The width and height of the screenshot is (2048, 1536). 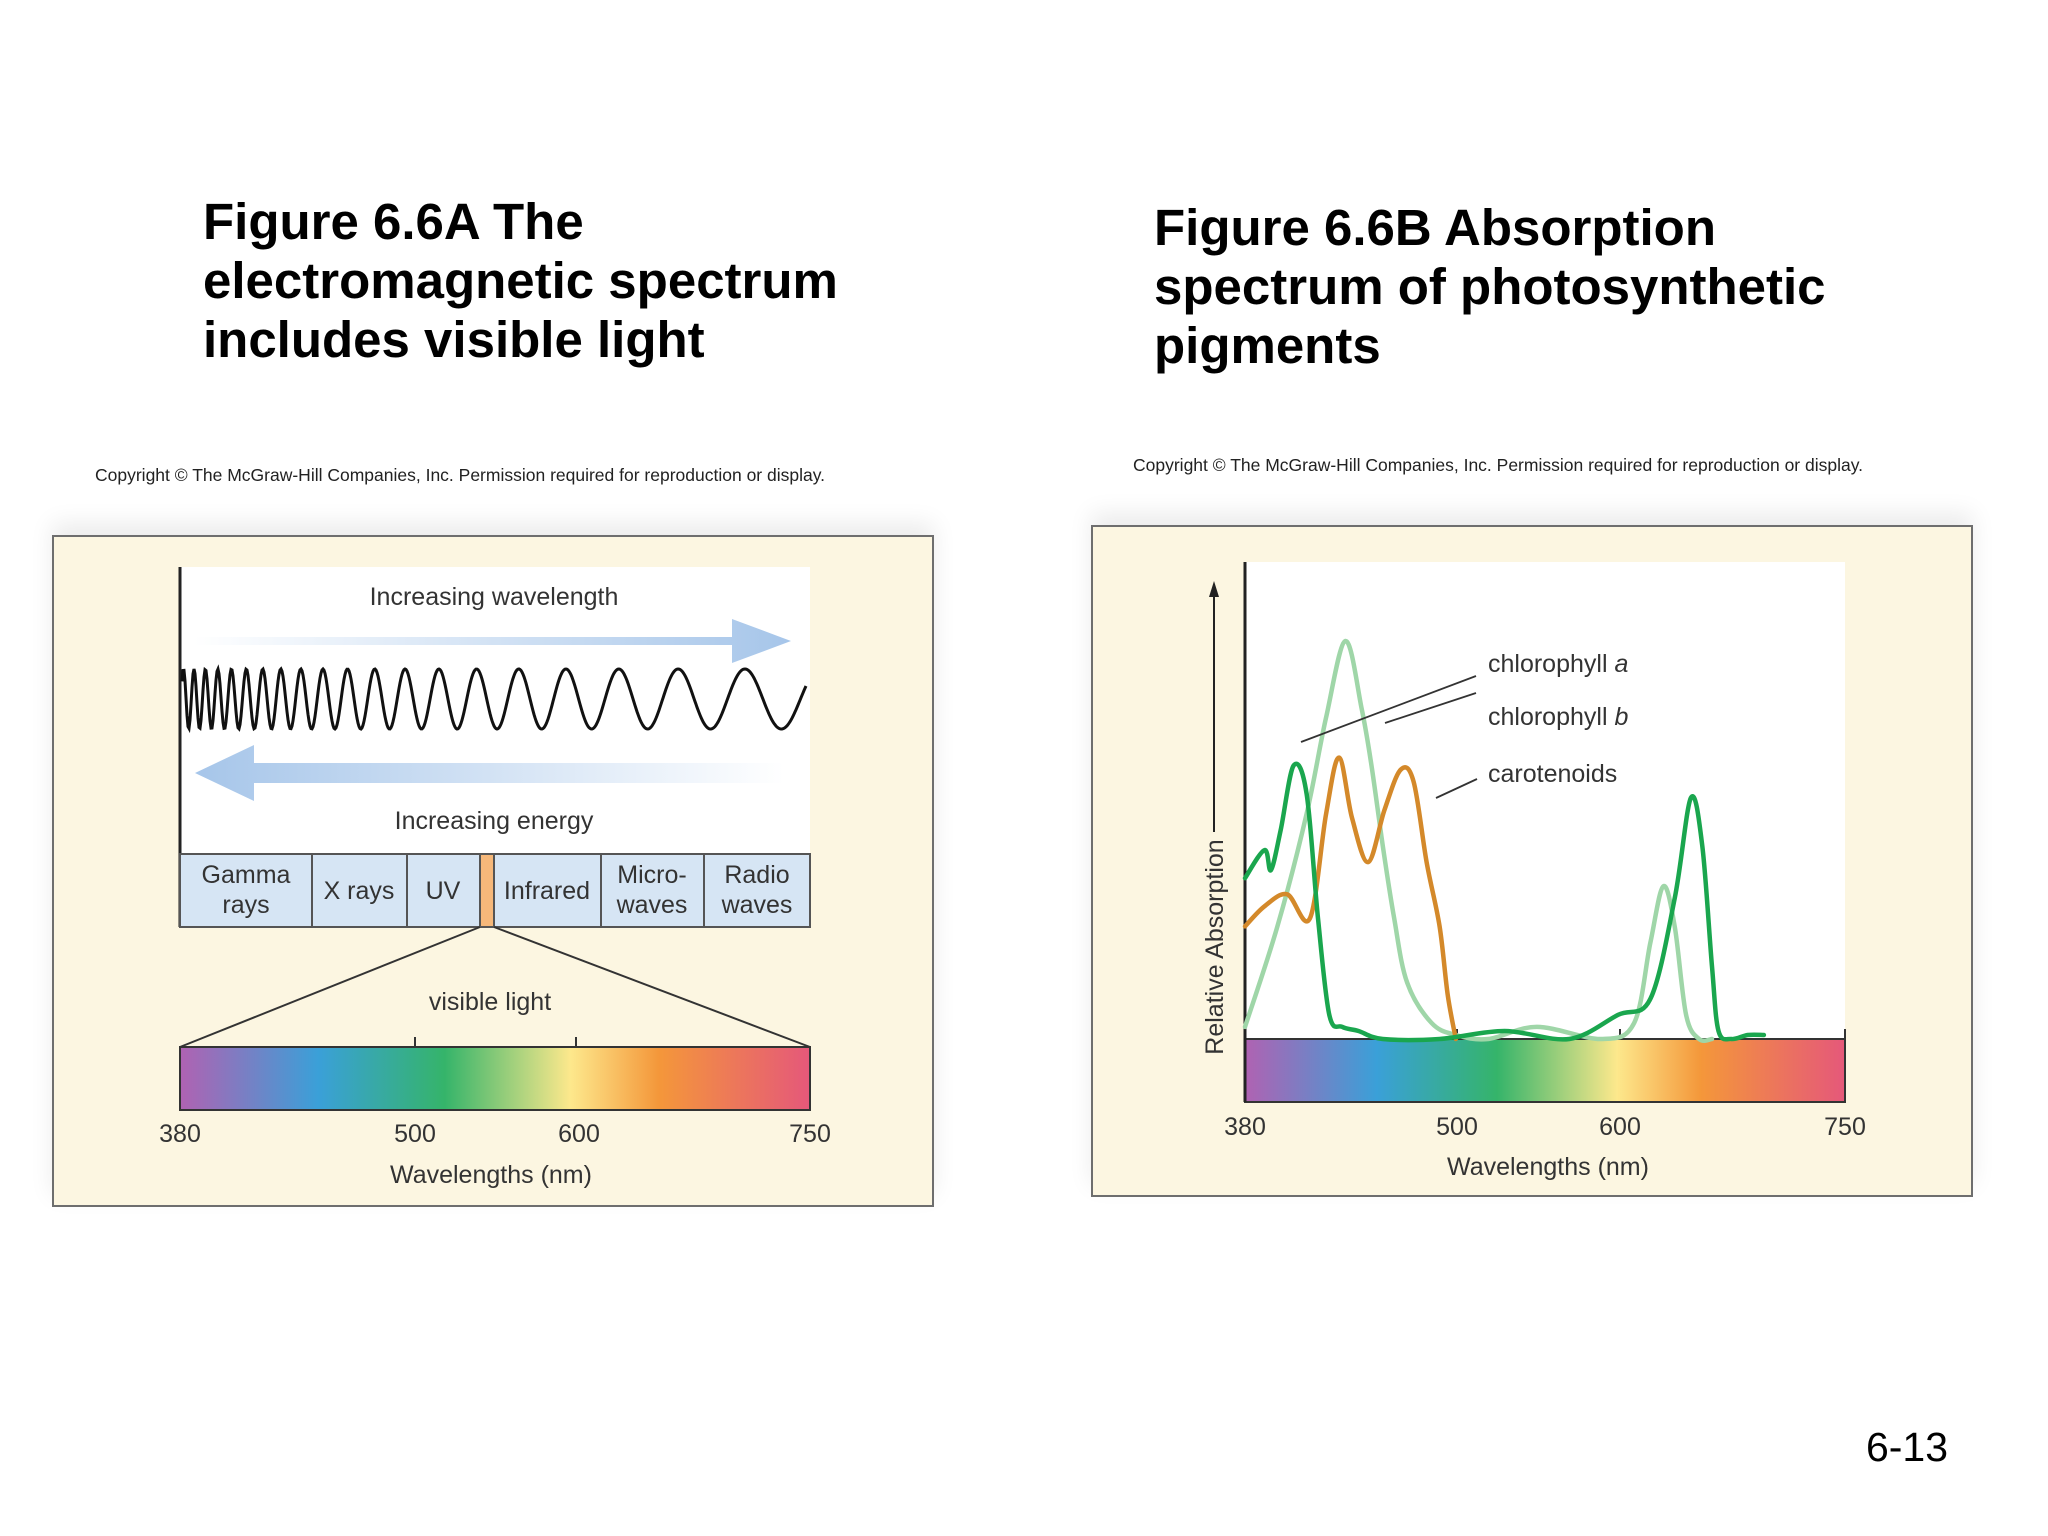 What do you see at coordinates (1215, 946) in the screenshot?
I see `y-axis-label: Relative Absorption` at bounding box center [1215, 946].